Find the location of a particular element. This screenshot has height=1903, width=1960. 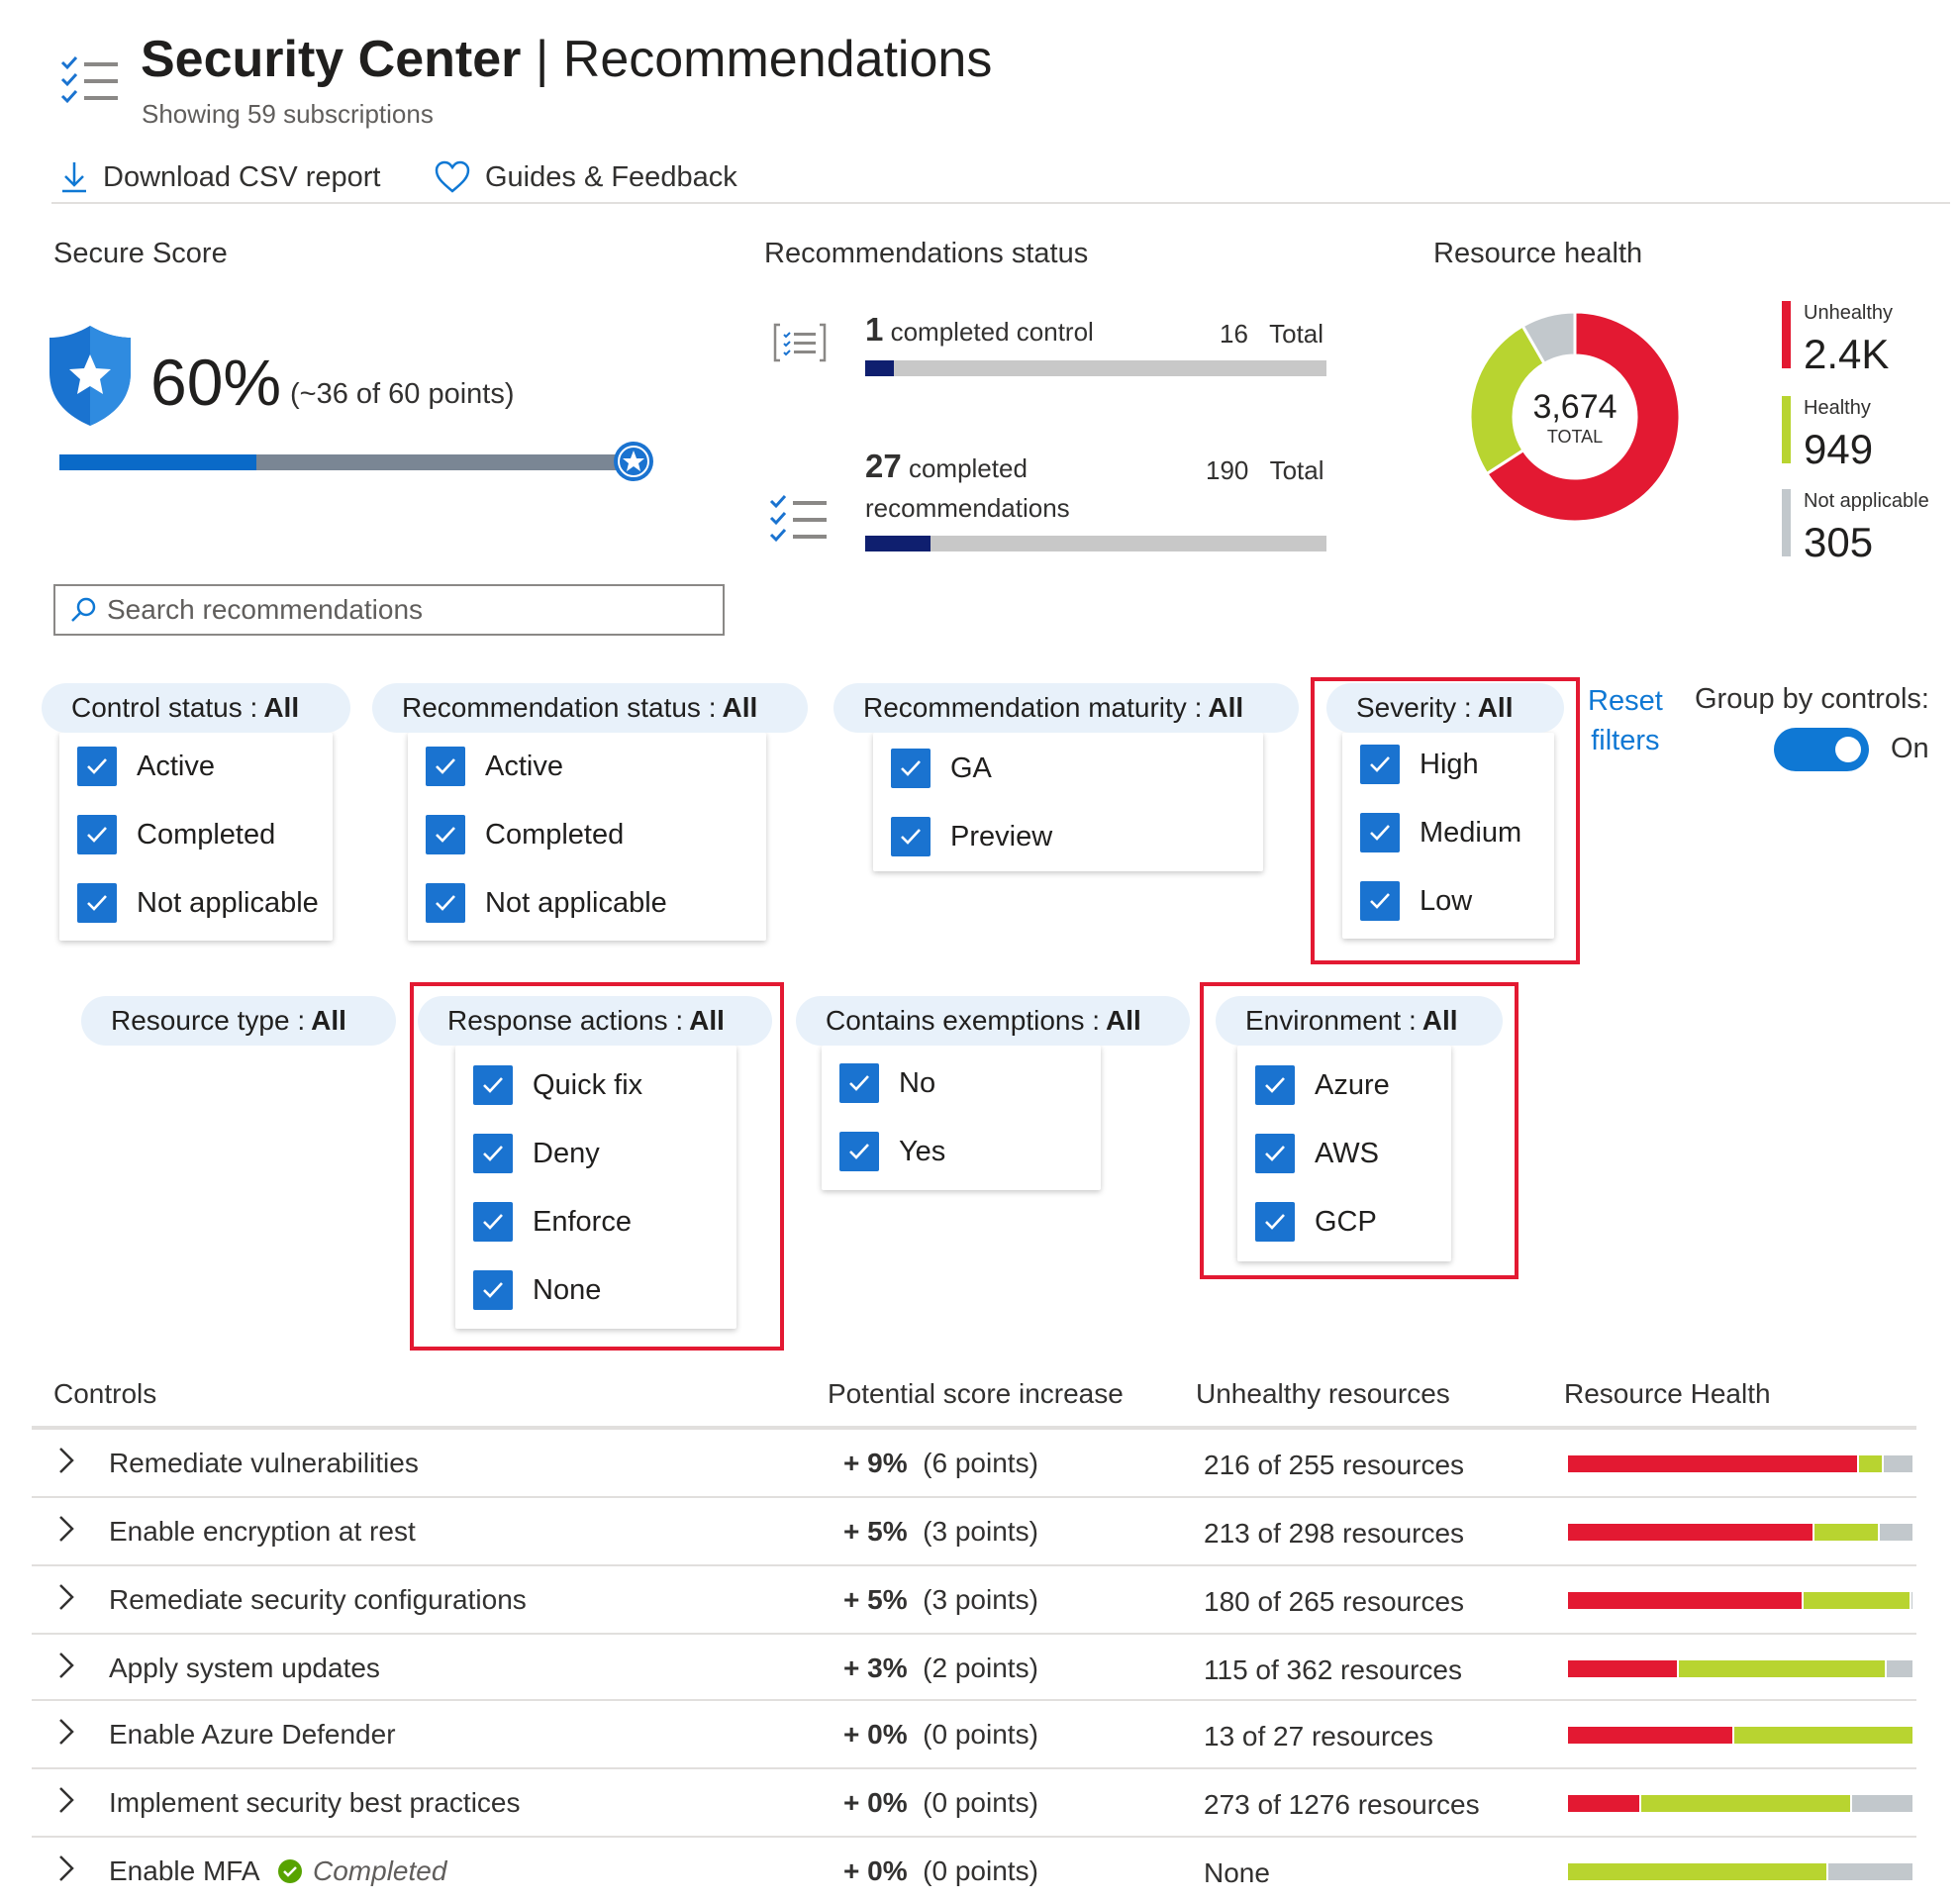

column-header-potential-score: Potential score increase is located at coordinates (976, 1393).